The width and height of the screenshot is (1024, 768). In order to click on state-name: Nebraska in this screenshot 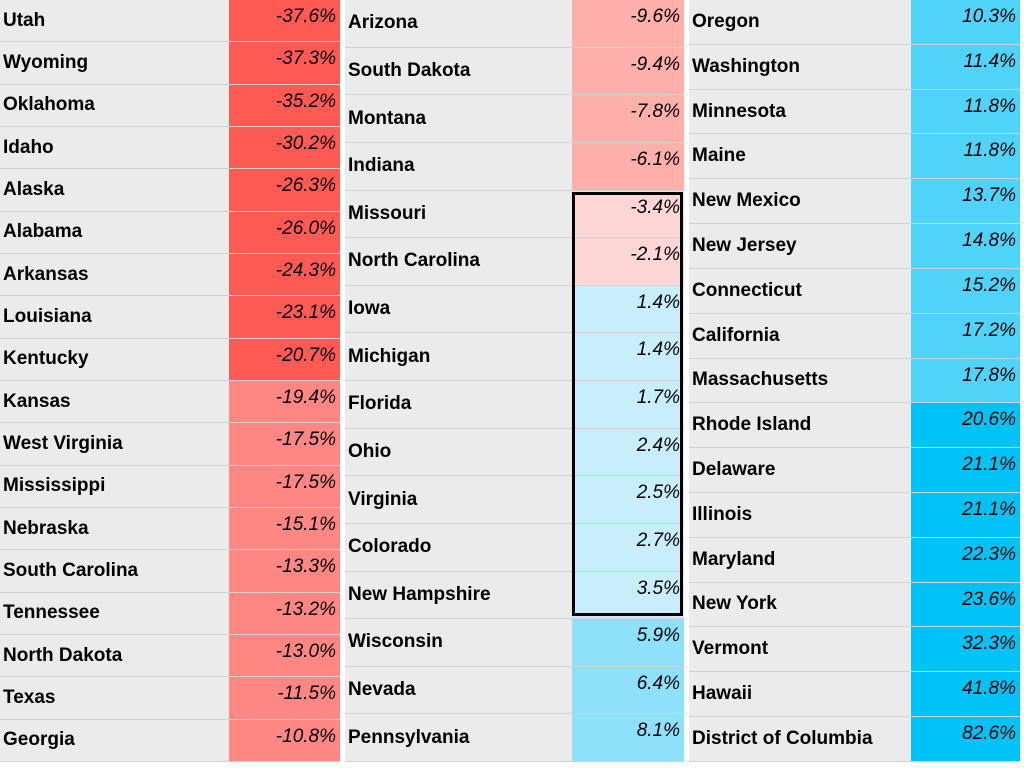, I will do `click(114, 528)`.